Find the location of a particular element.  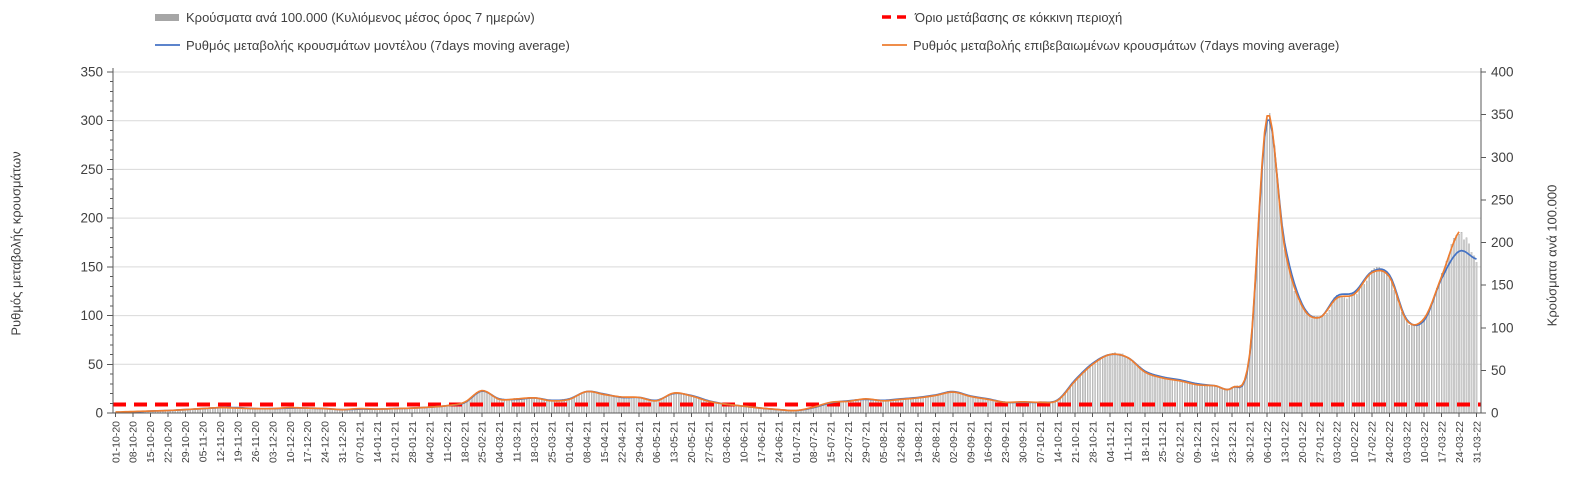

svg-text: 10-03-22 is located at coordinates (1425, 442).